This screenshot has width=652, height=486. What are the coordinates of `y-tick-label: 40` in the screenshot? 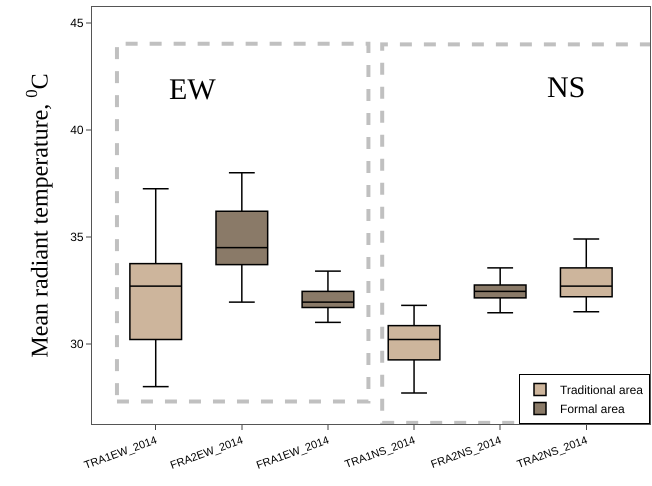 It's located at (77, 130).